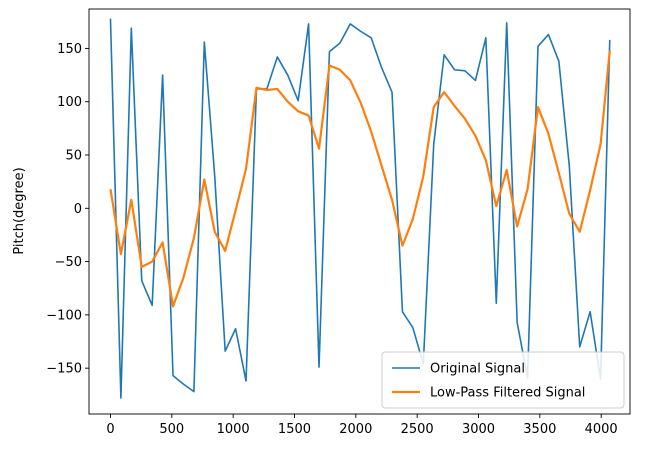 Image resolution: width=654 pixels, height=450 pixels. Describe the element at coordinates (78, 209) in the screenshot. I see `y-tick-label: 0` at that location.